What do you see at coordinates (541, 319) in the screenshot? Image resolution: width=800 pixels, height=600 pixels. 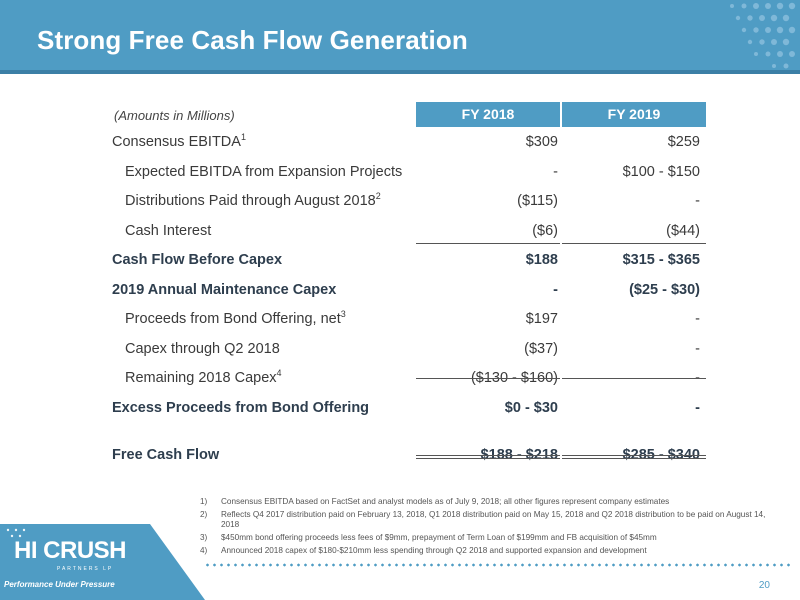 I see `fy2018-value: $197` at bounding box center [541, 319].